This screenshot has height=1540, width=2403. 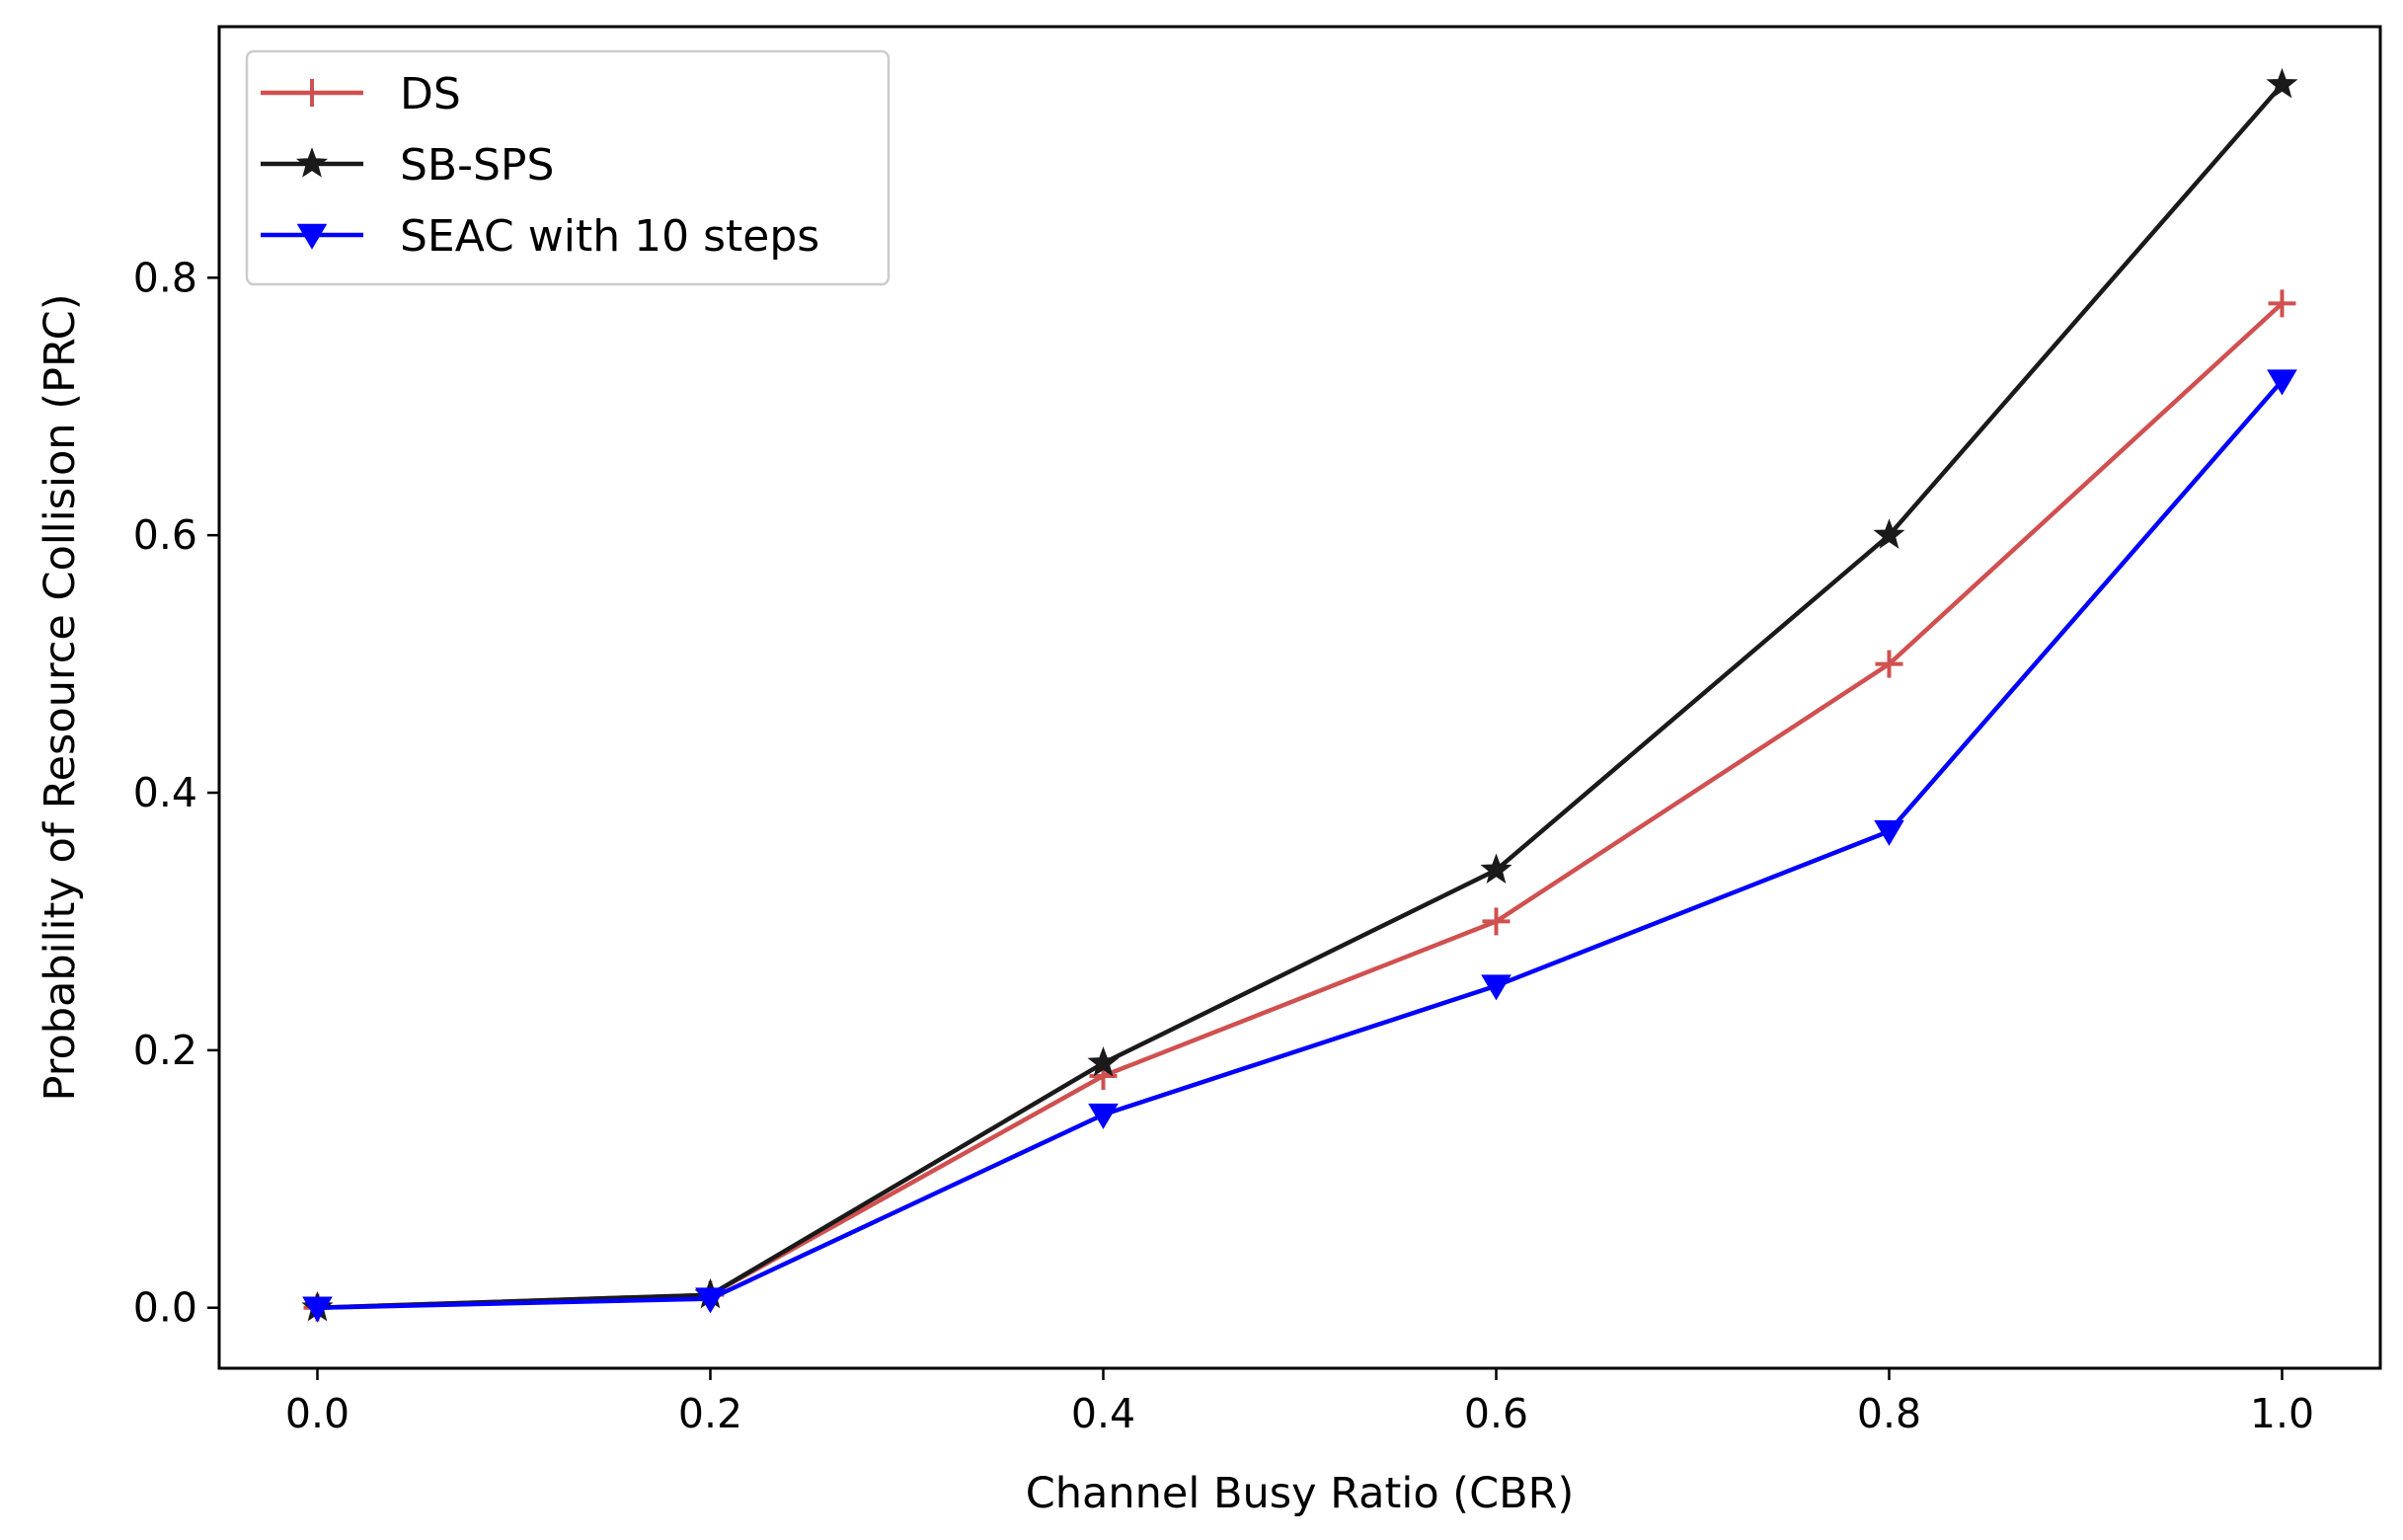 What do you see at coordinates (1300, 1493) in the screenshot?
I see `x-axis-label: Channel Busy Ratio (CBR)` at bounding box center [1300, 1493].